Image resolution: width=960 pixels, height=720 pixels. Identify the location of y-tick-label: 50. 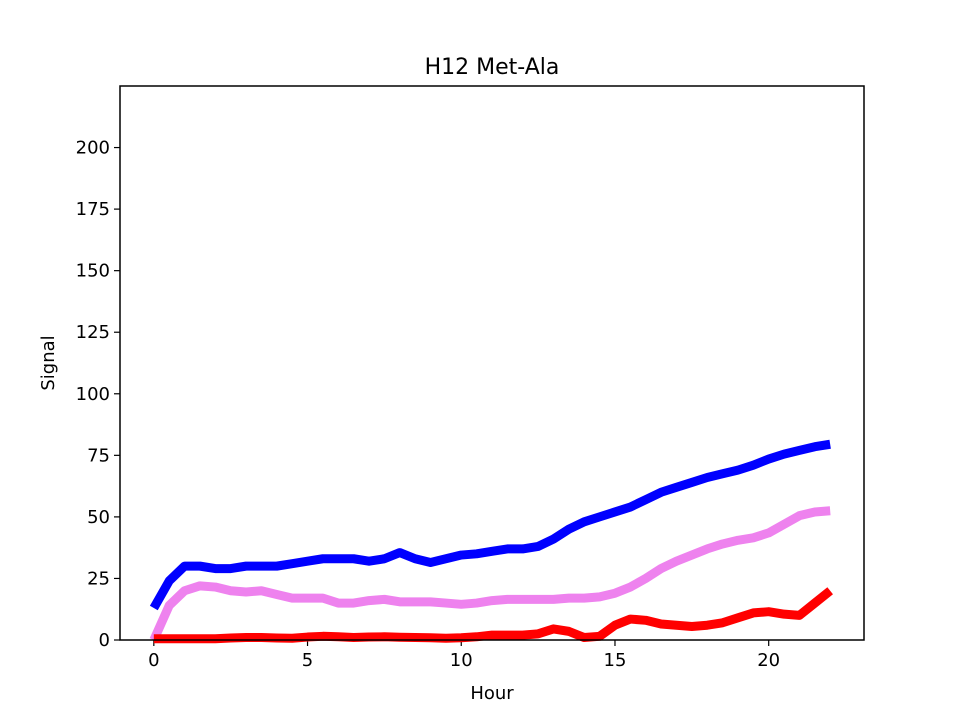
(98, 517).